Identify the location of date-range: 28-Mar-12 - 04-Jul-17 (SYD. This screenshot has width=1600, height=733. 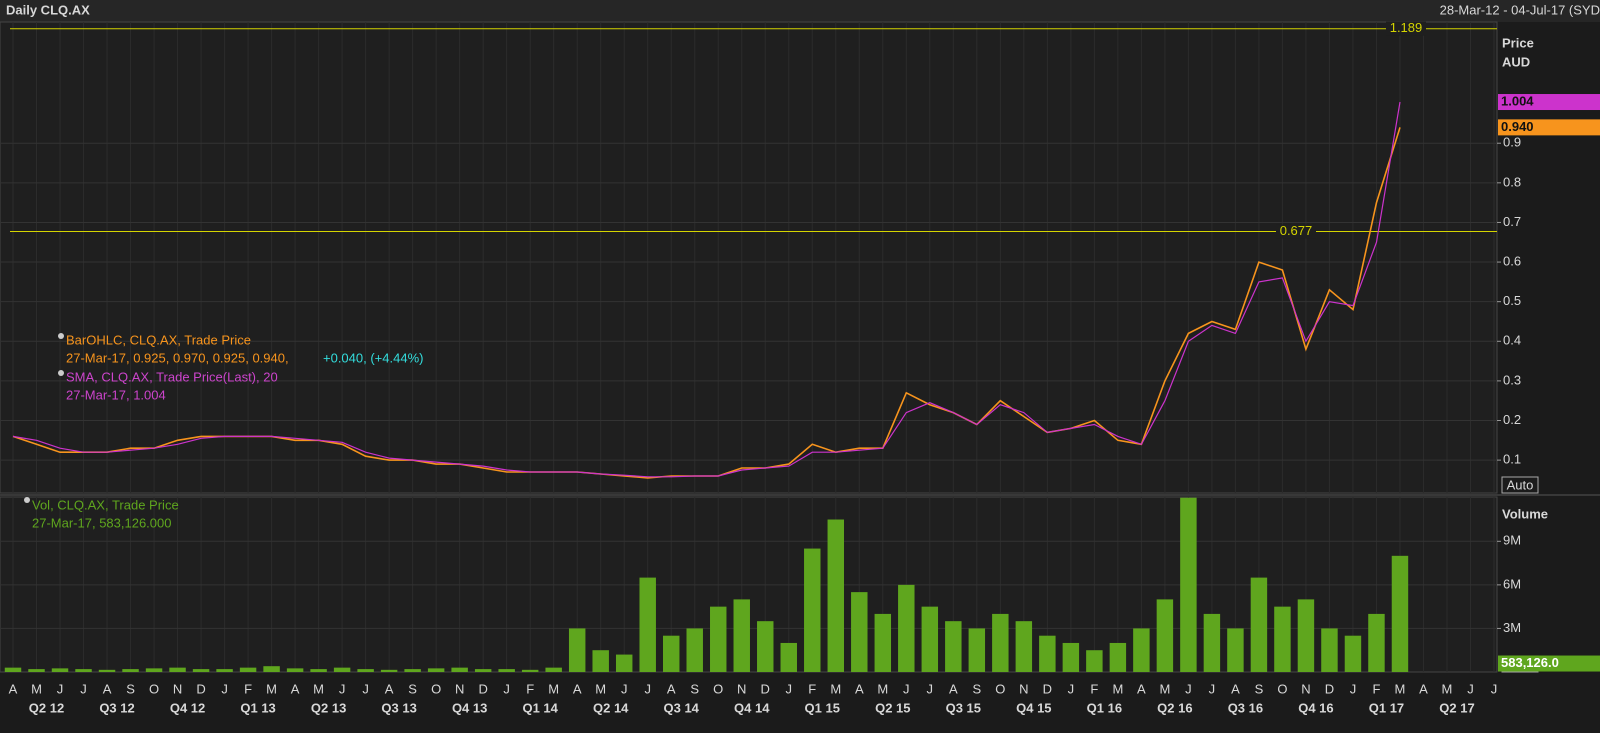
(1520, 9).